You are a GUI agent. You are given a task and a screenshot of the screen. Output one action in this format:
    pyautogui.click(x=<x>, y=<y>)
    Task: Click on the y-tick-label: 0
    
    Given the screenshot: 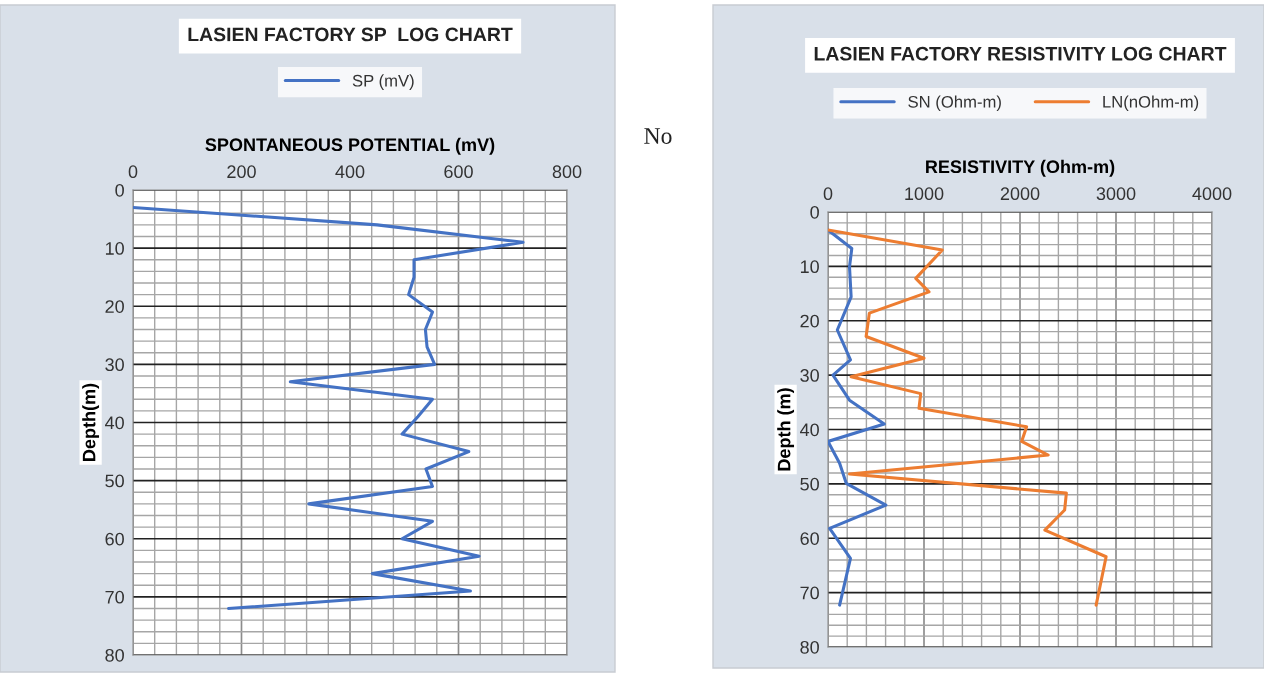 What is the action you would take?
    pyautogui.click(x=814, y=212)
    